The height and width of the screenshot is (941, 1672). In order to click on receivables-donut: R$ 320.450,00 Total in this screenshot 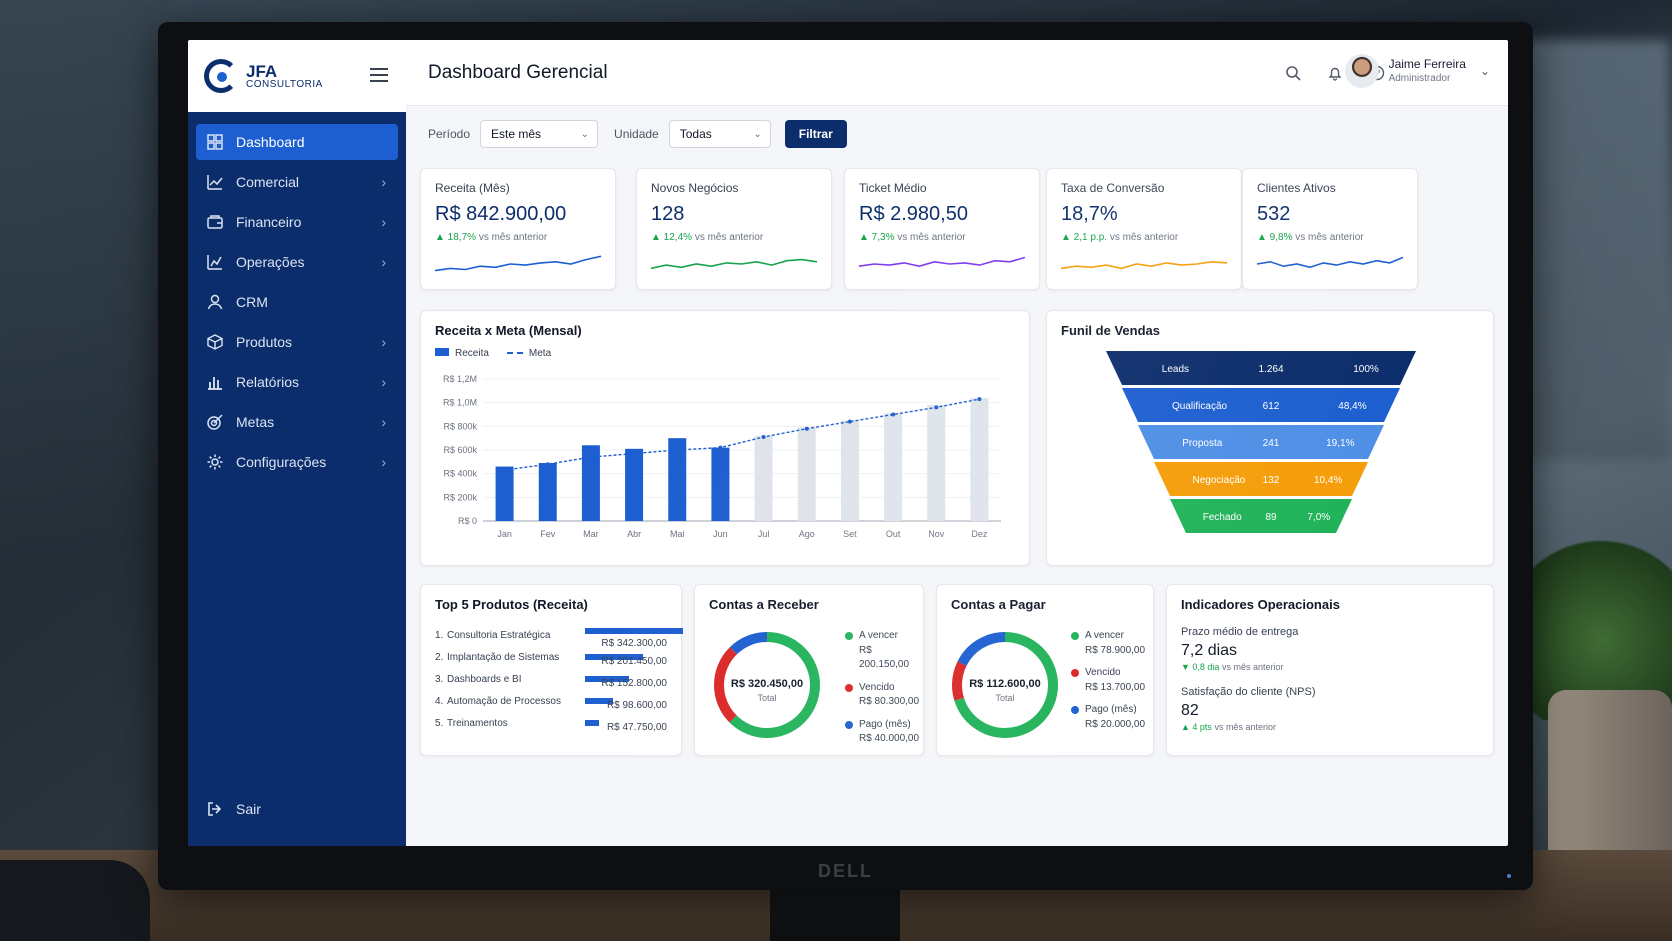, I will do `click(767, 685)`.